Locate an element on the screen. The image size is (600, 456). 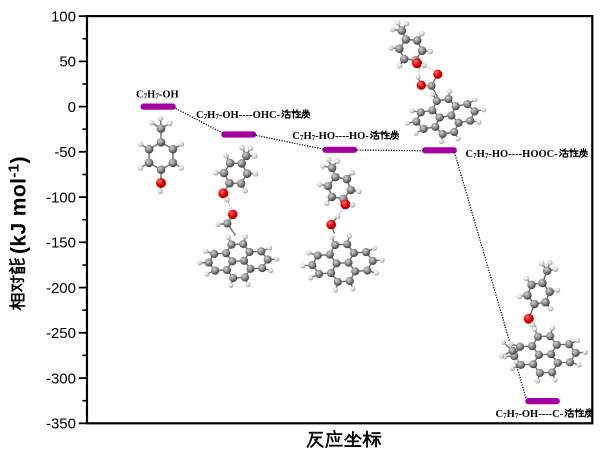
svg-text: C7H7-OH----C- is located at coordinates (530, 414).